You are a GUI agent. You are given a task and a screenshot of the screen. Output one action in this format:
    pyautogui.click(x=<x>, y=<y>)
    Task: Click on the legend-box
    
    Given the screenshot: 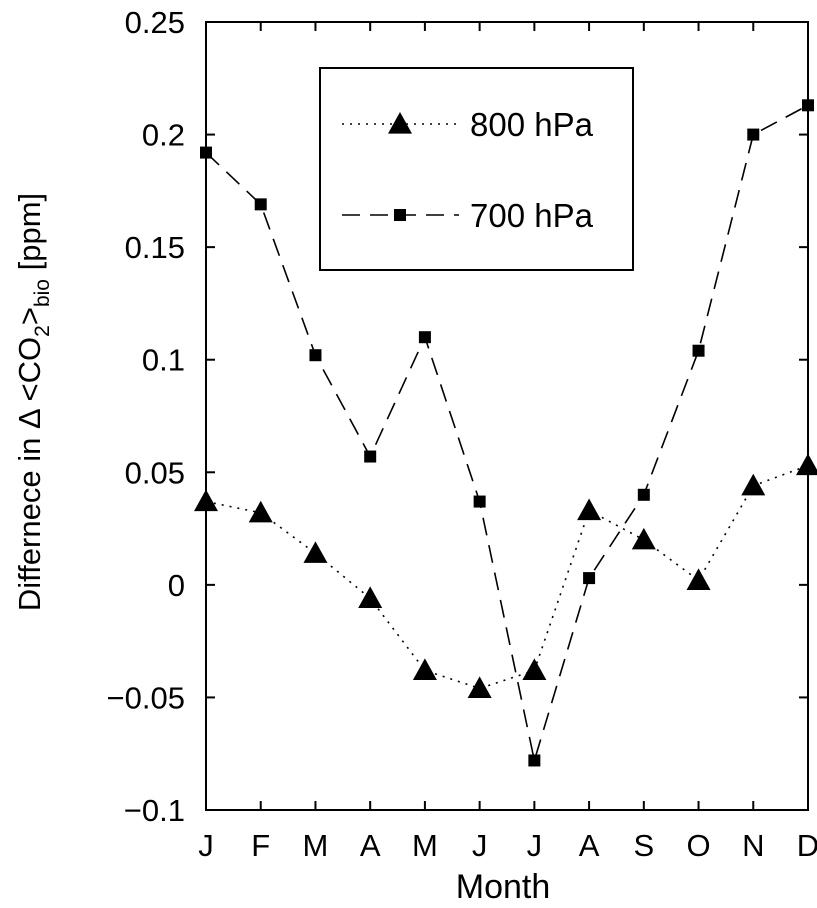 What is the action you would take?
    pyautogui.click(x=476, y=169)
    